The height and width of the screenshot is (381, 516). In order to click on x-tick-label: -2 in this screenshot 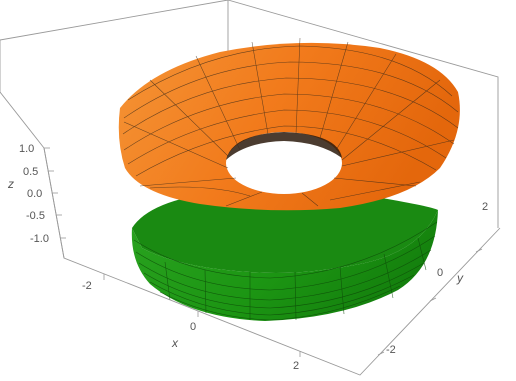, I will do `click(87, 286)`.